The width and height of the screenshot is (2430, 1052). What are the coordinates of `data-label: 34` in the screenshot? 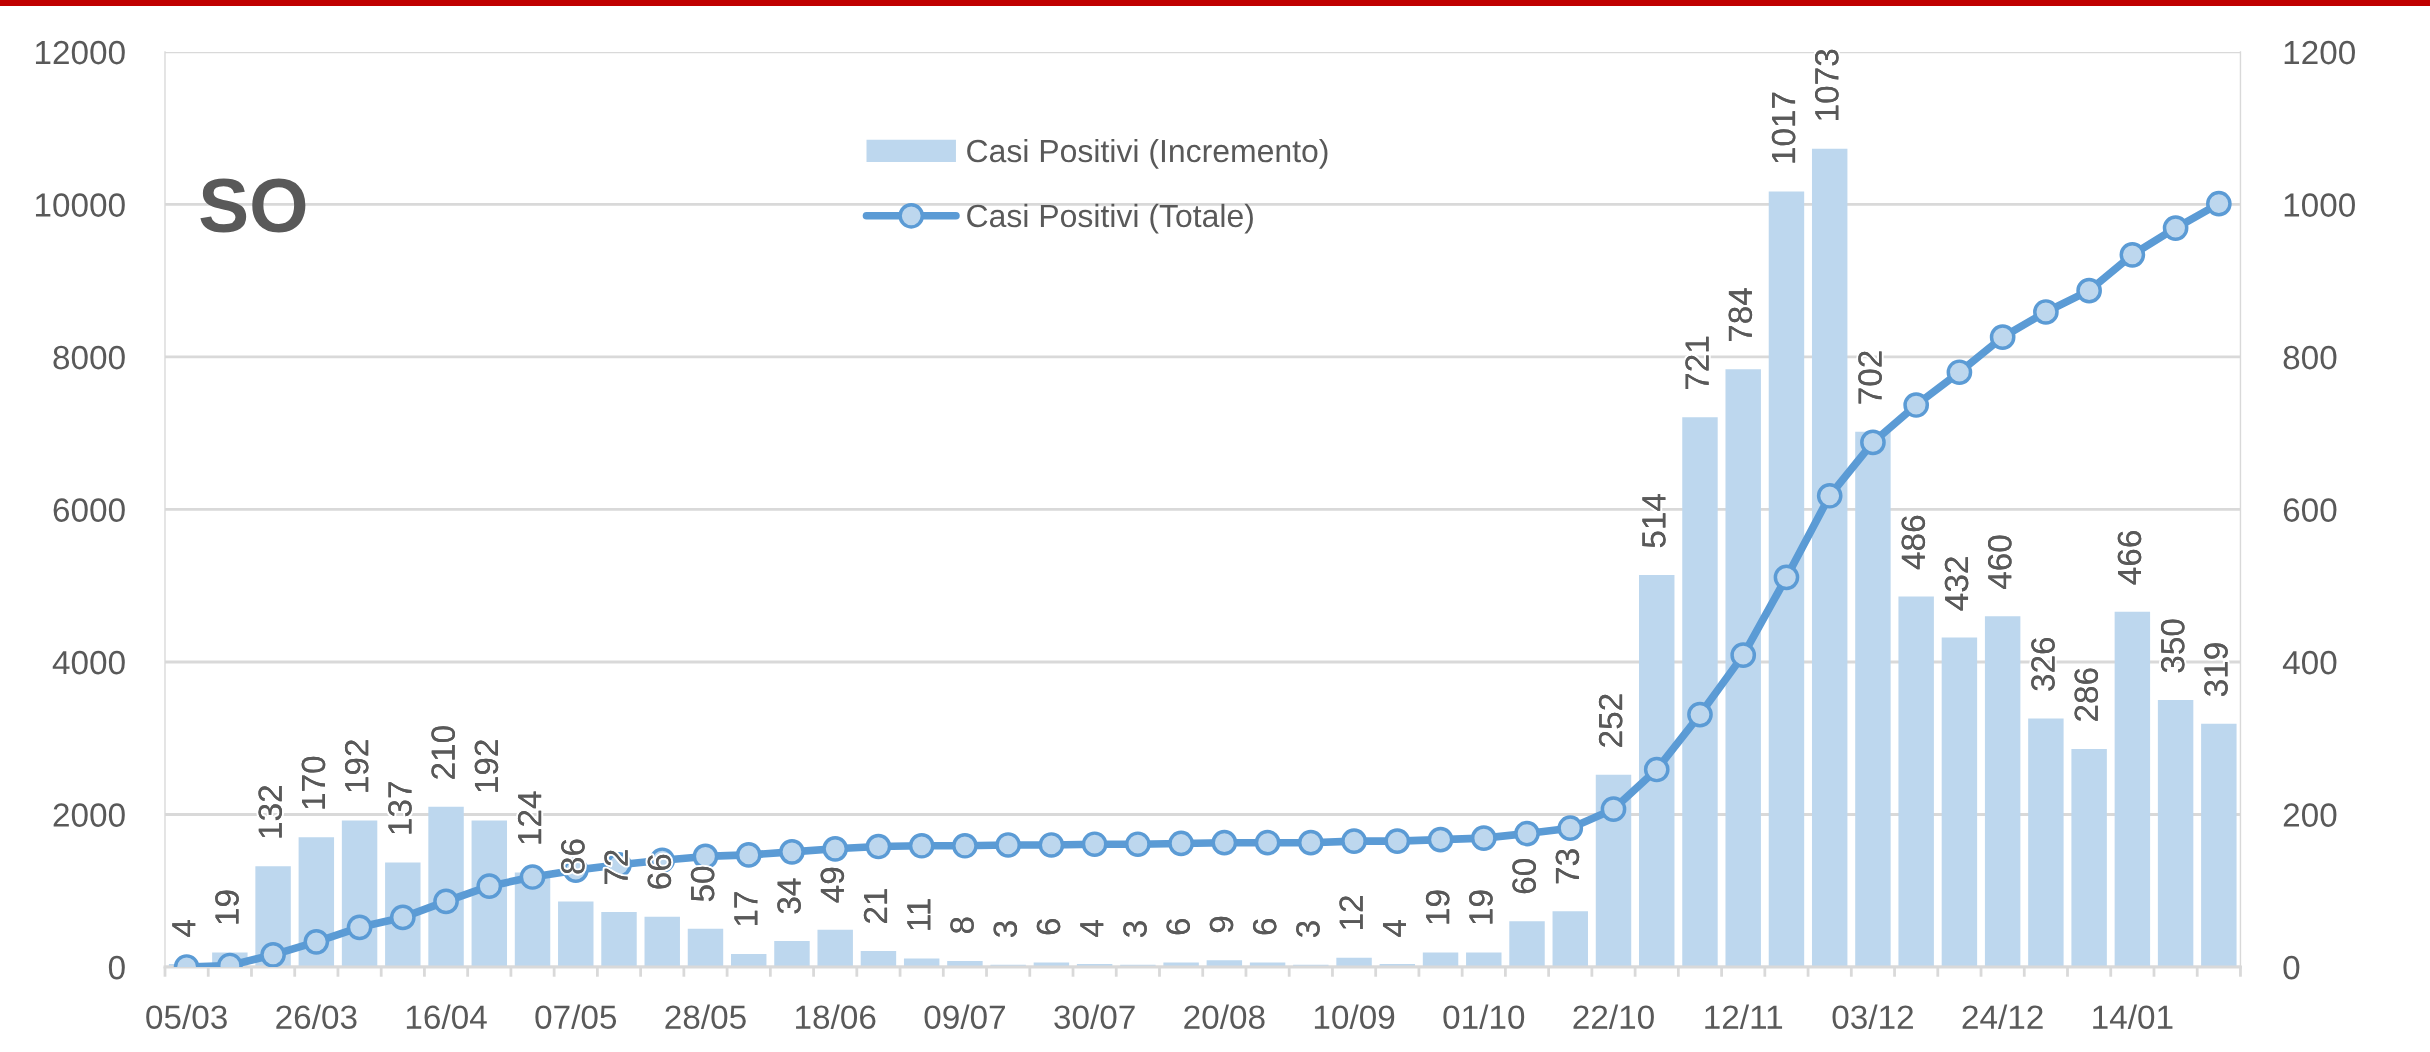 It's located at (789, 896).